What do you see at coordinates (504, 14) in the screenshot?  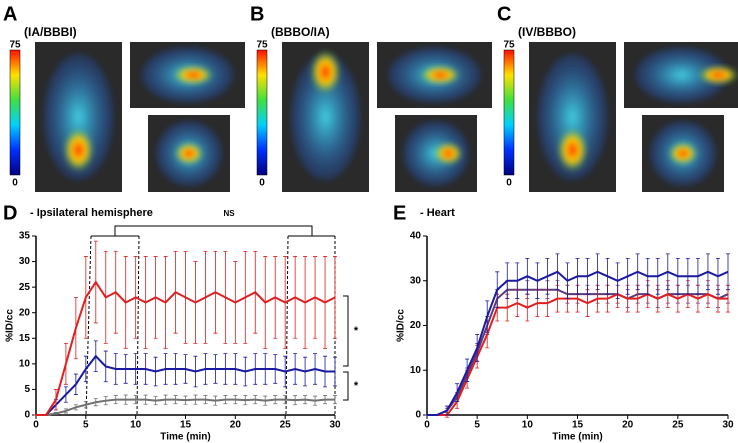 I see `panel-letter: C` at bounding box center [504, 14].